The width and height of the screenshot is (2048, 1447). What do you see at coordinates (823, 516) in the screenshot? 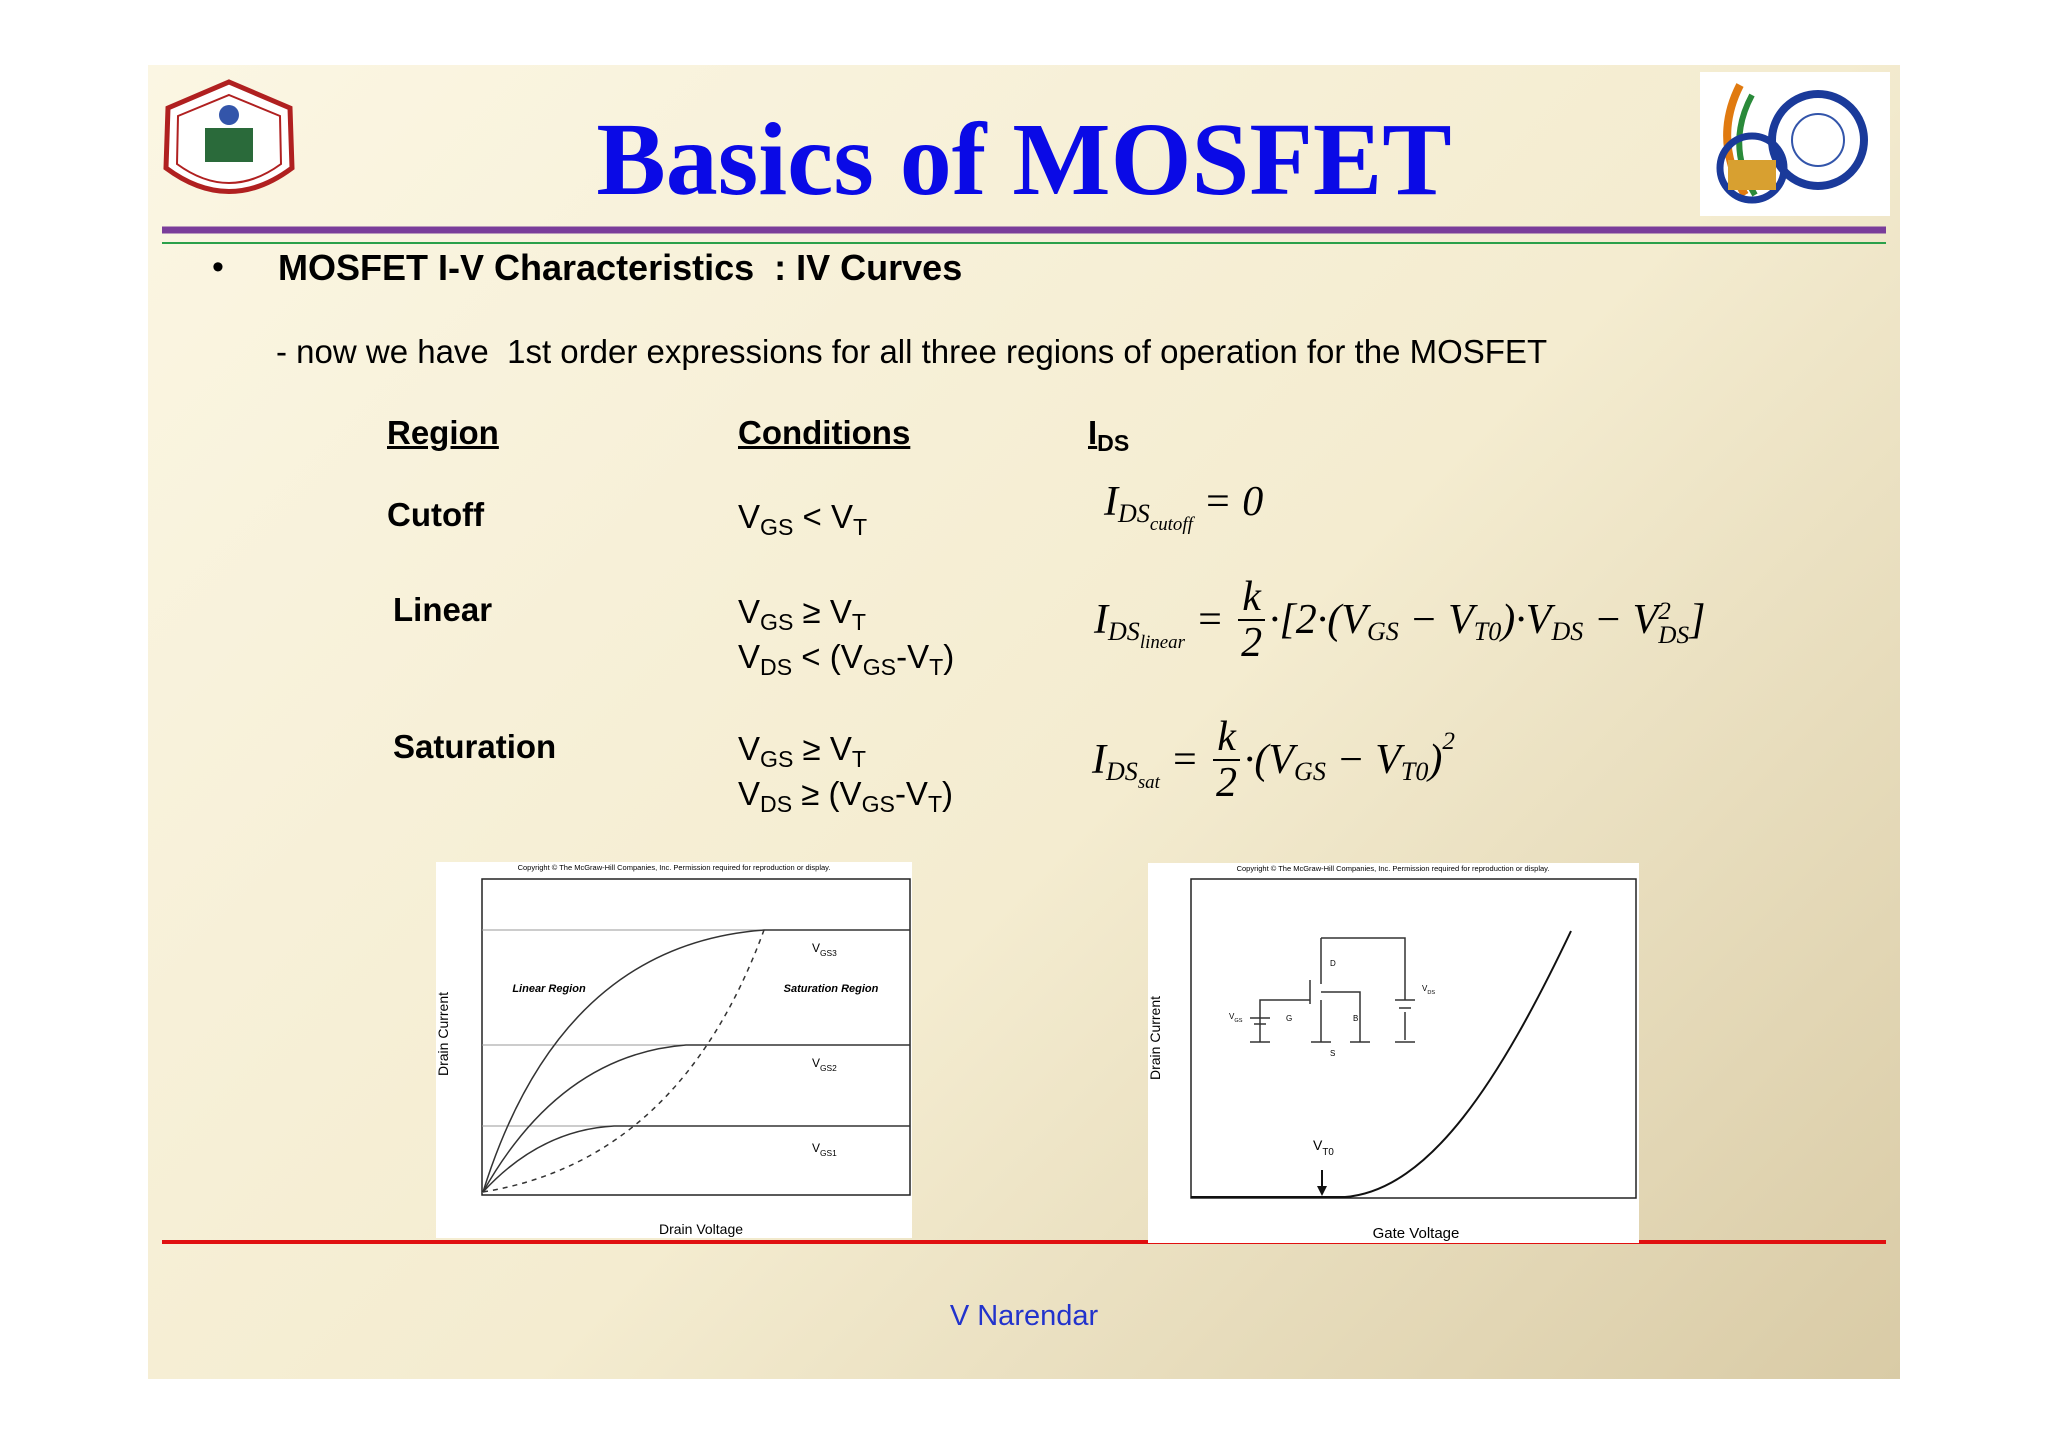
I see `text-part: < V` at bounding box center [823, 516].